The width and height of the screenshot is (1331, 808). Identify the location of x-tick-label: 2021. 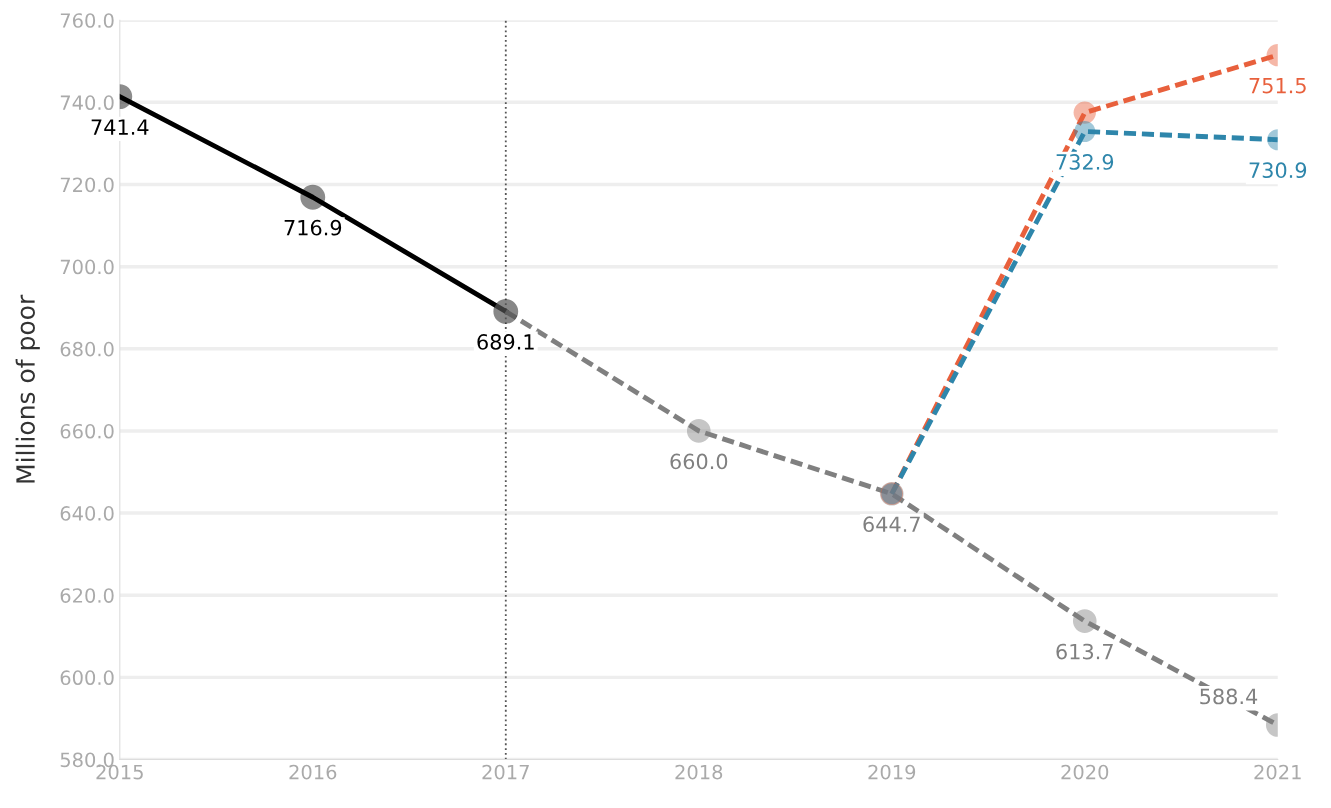
(1277, 772).